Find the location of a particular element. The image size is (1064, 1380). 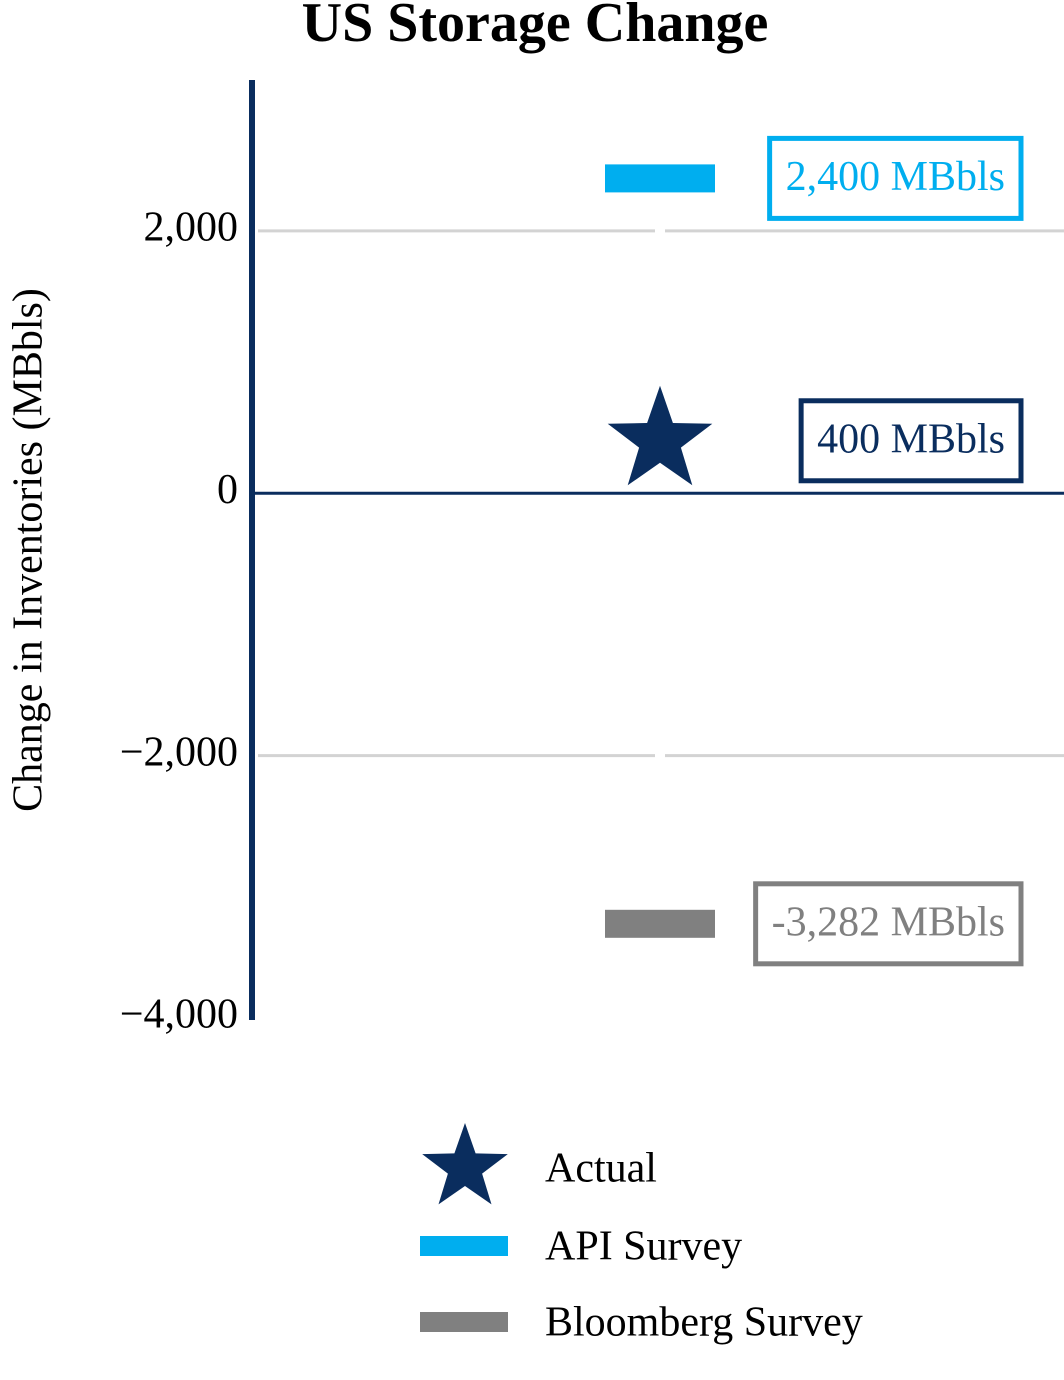

value-label: 2,400 MBbls is located at coordinates (895, 177).